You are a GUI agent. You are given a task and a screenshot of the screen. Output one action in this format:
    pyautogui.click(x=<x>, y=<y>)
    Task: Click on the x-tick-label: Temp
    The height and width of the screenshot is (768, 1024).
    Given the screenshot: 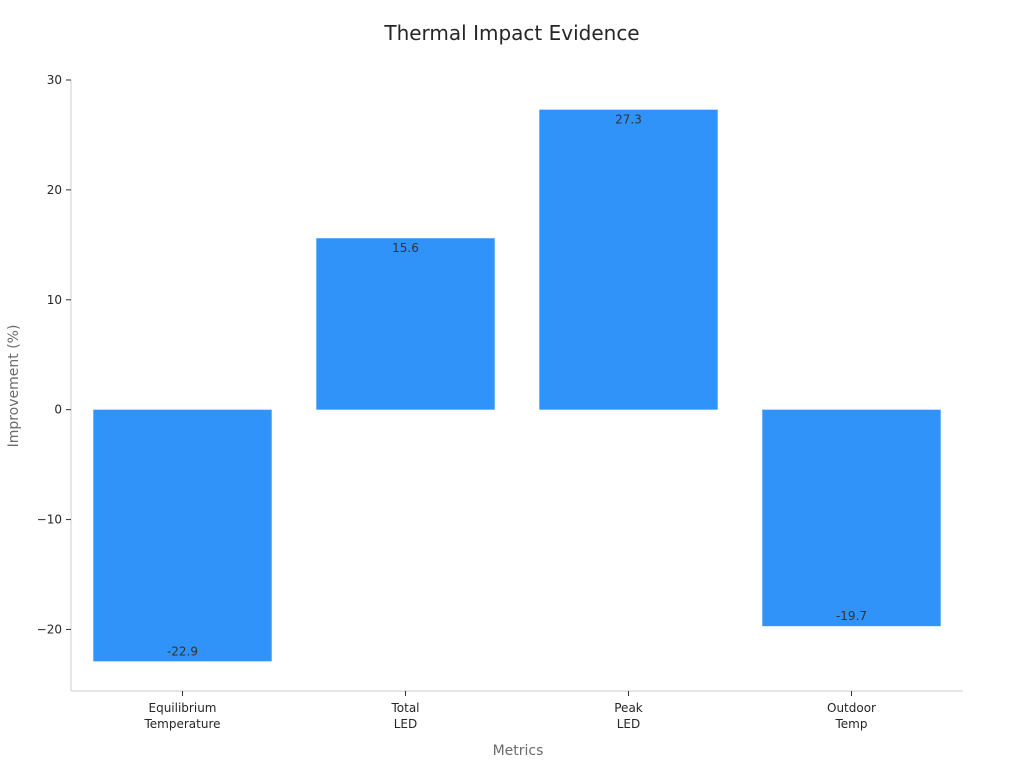 What is the action you would take?
    pyautogui.click(x=851, y=724)
    